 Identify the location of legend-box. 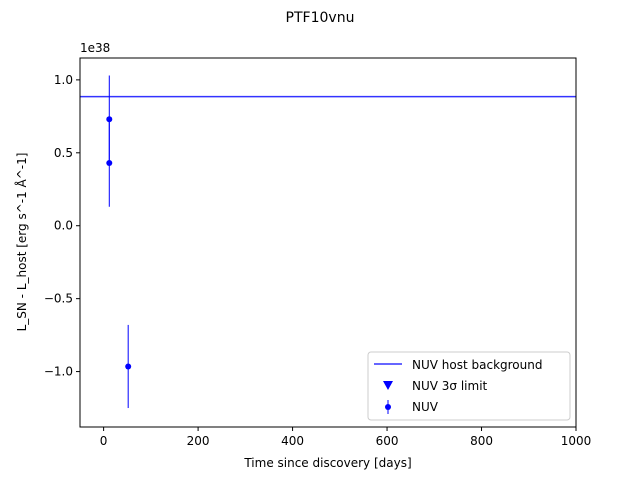
(469, 386).